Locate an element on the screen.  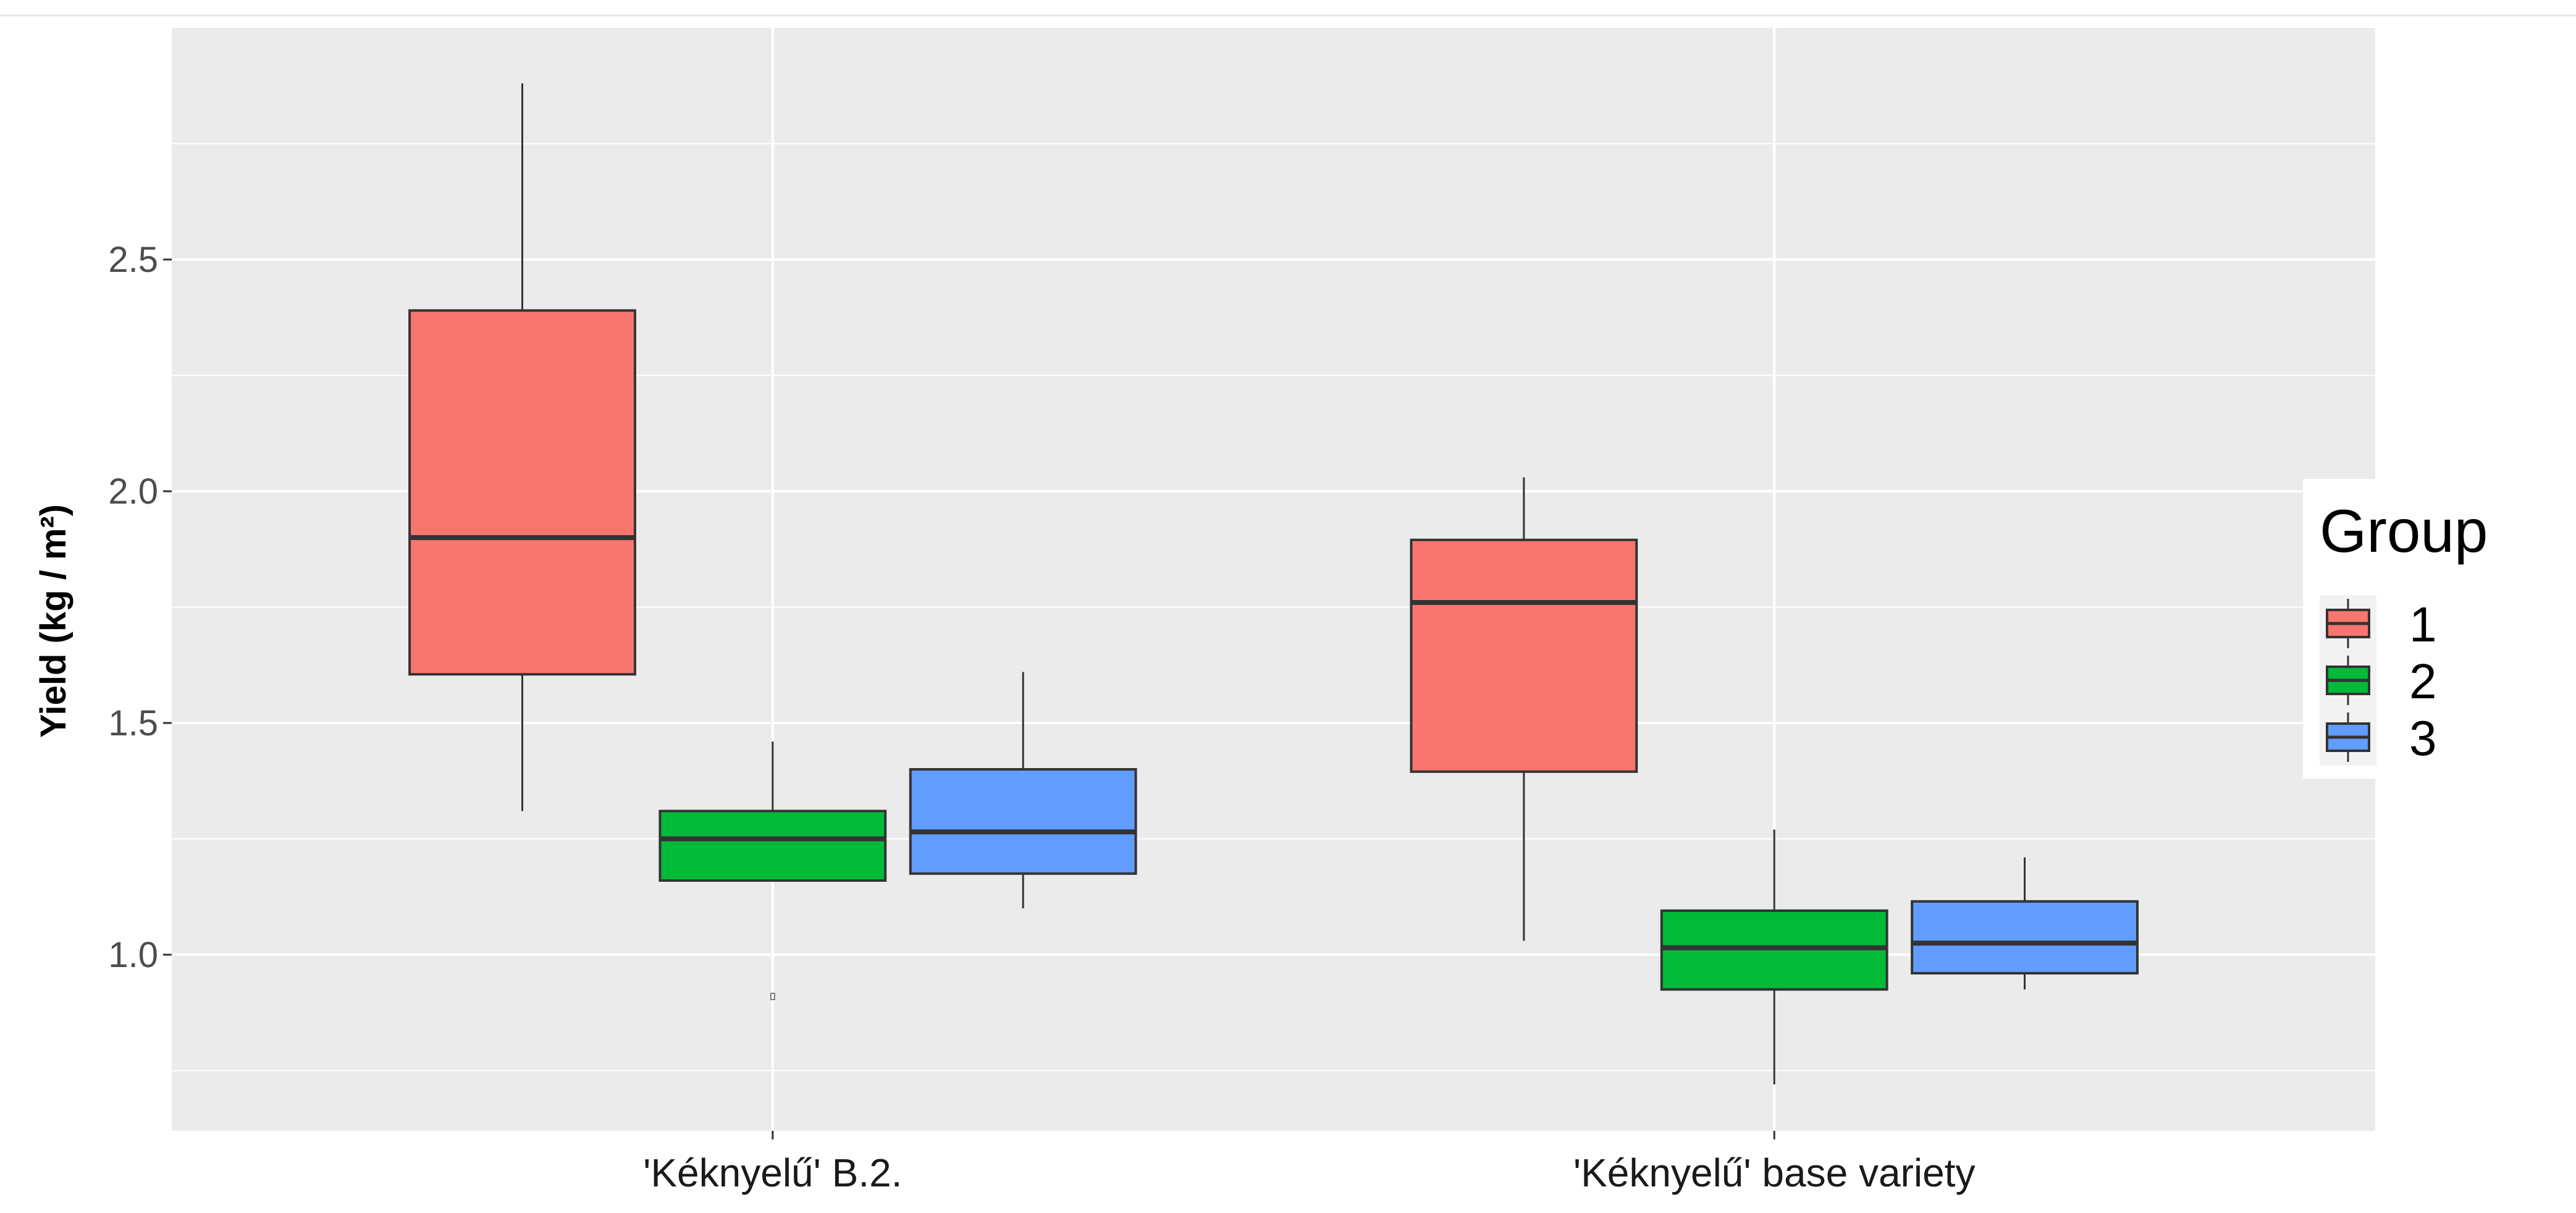
legend-title: Group is located at coordinates (2404, 531).